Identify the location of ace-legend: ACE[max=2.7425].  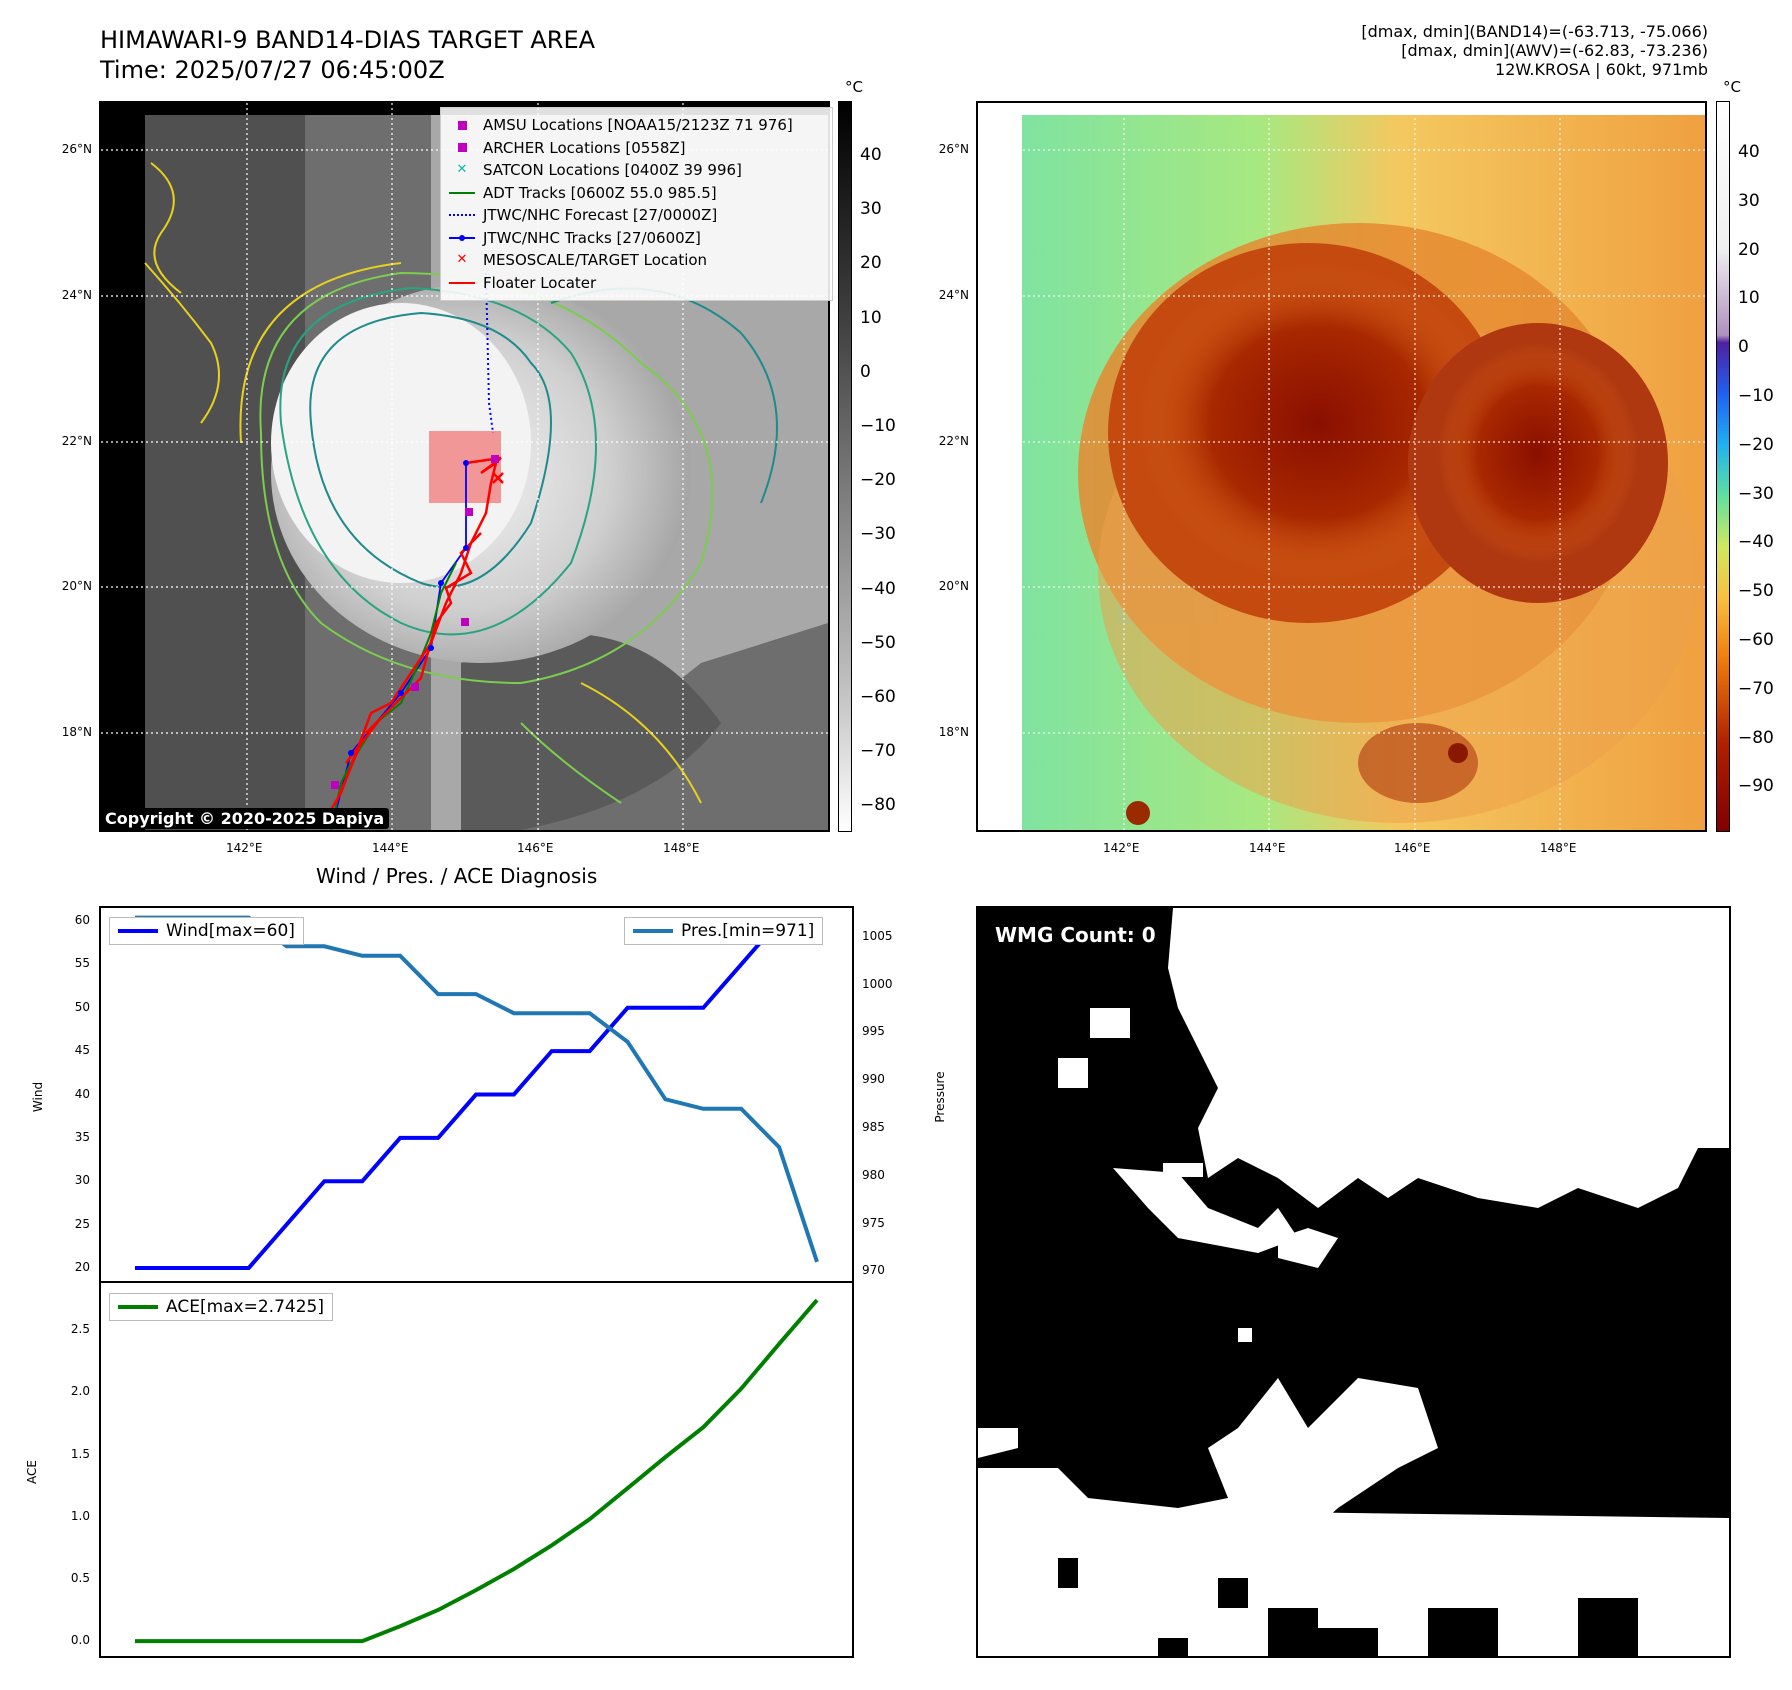
(221, 1307).